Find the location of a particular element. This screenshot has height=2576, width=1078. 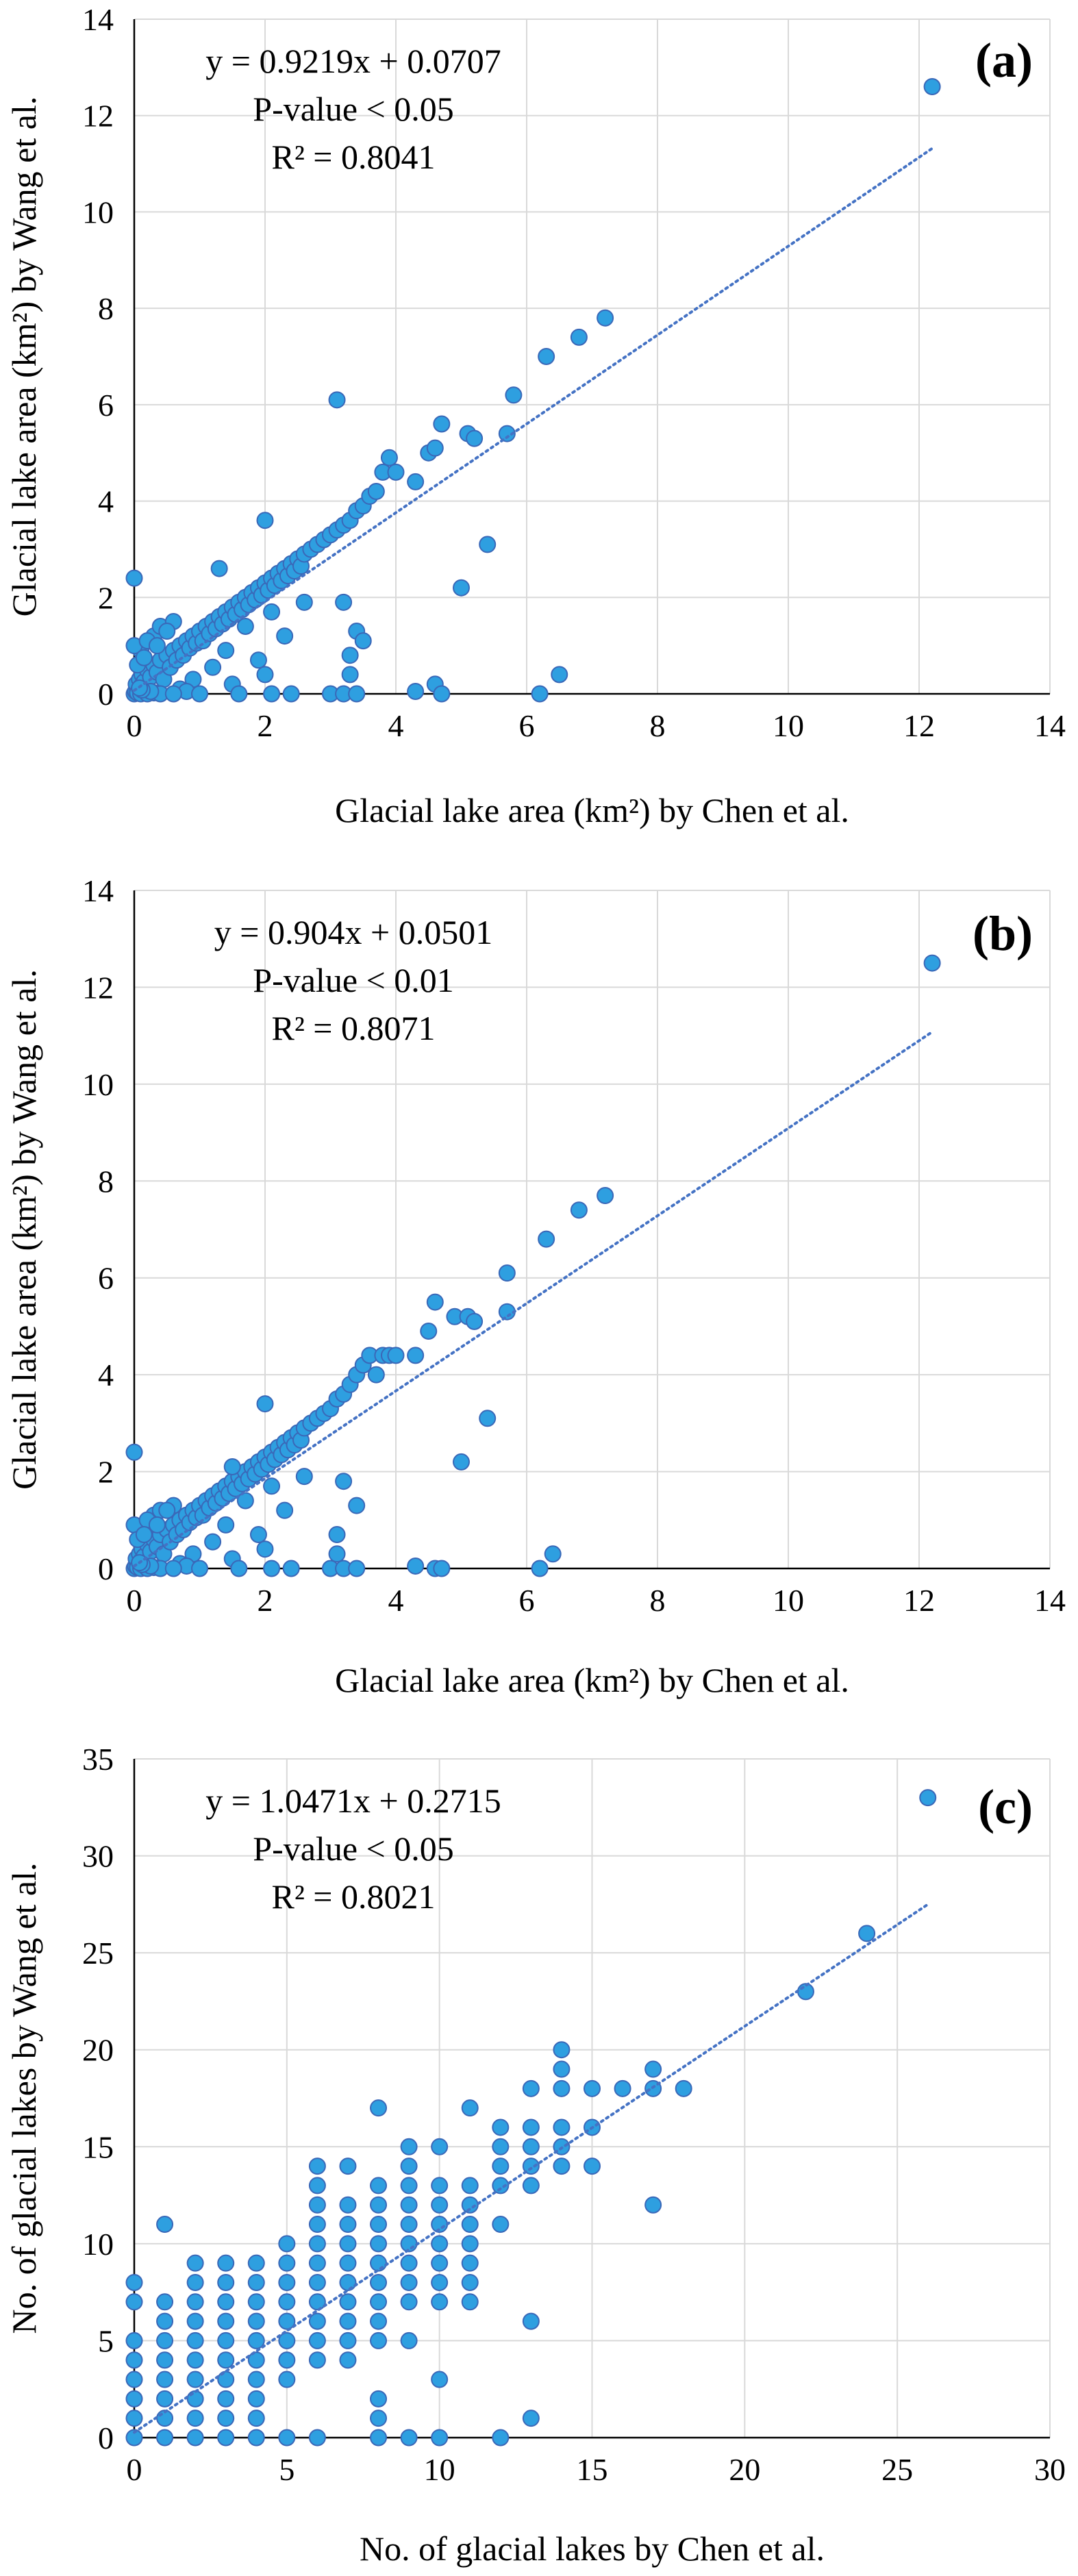

x-tick-label: 6 is located at coordinates (527, 1601).